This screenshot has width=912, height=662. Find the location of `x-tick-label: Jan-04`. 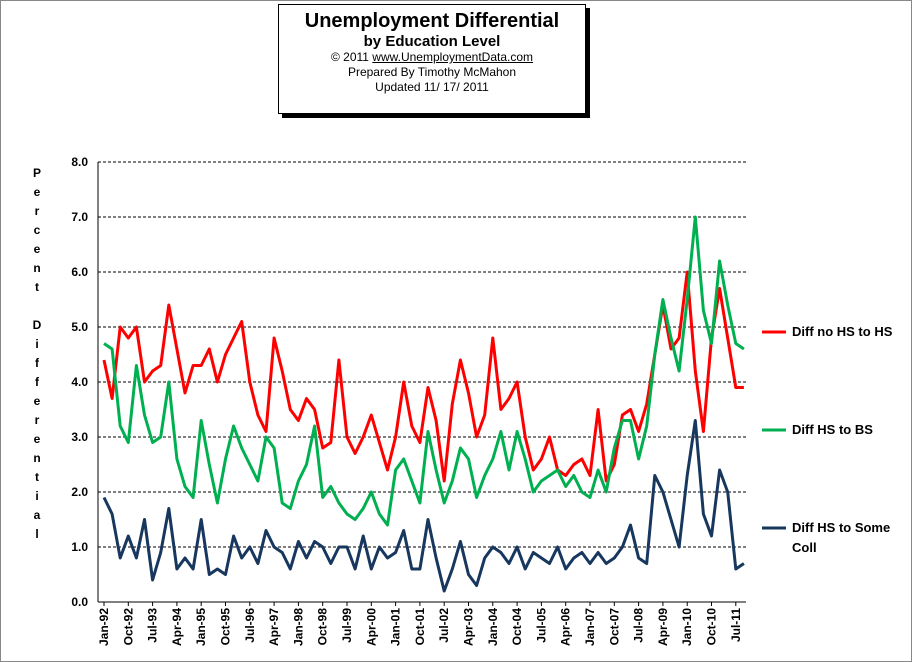

x-tick-label: Jan-04 is located at coordinates (493, 627).